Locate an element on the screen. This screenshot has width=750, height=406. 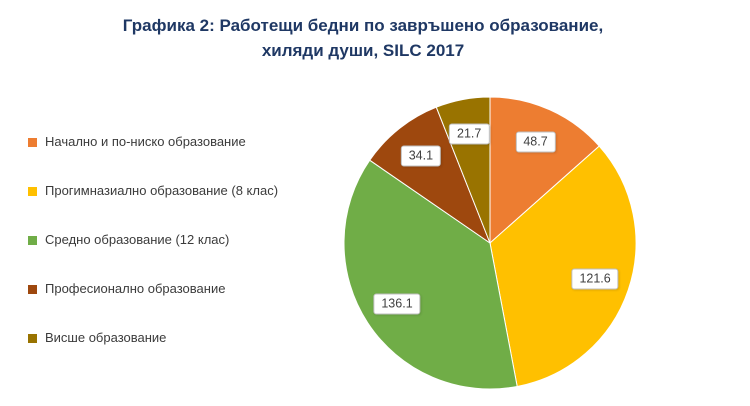
legend-label: Средно образование (12 клас) is located at coordinates (137, 239).